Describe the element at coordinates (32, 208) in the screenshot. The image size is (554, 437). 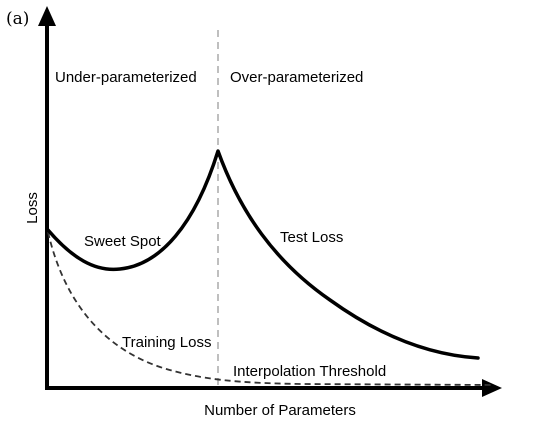
I see `y-axis-label: Loss` at that location.